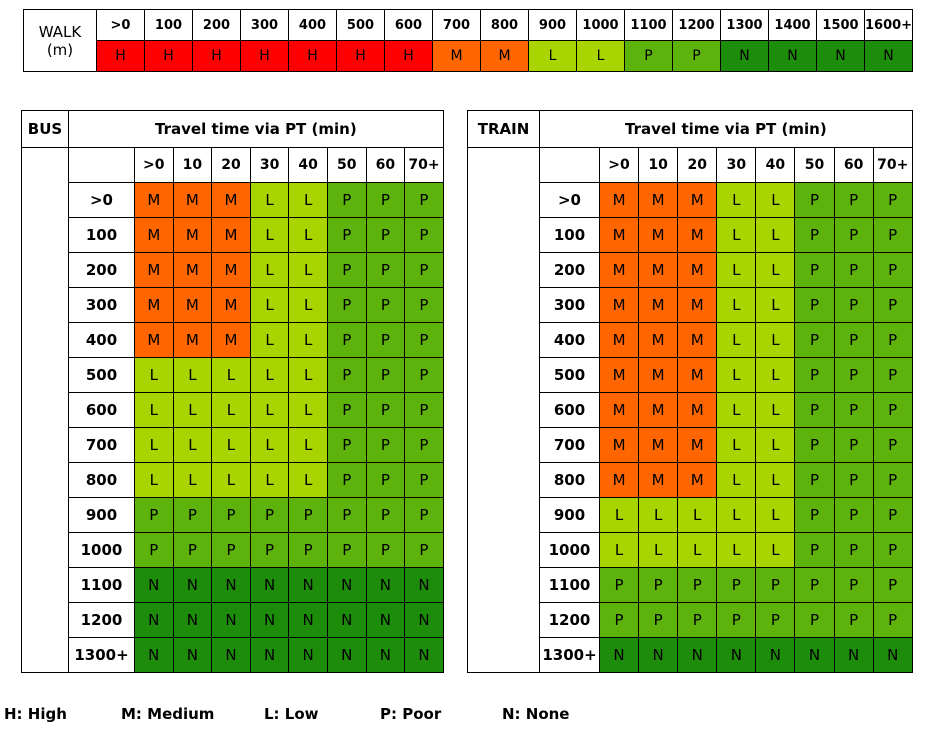 The image size is (925, 735). What do you see at coordinates (569, 585) in the screenshot?
I see `train-distance-label: 1100` at bounding box center [569, 585].